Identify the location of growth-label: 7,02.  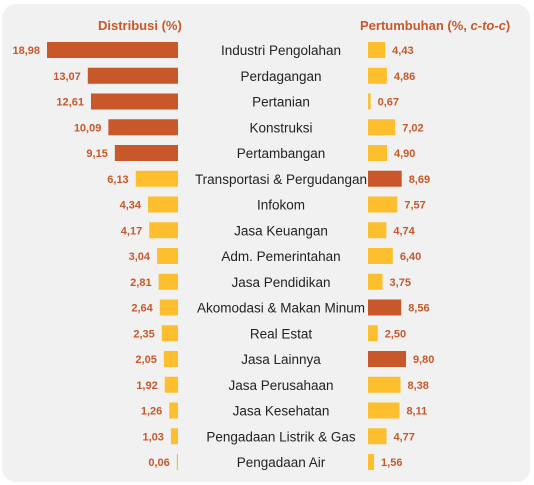
(412, 128).